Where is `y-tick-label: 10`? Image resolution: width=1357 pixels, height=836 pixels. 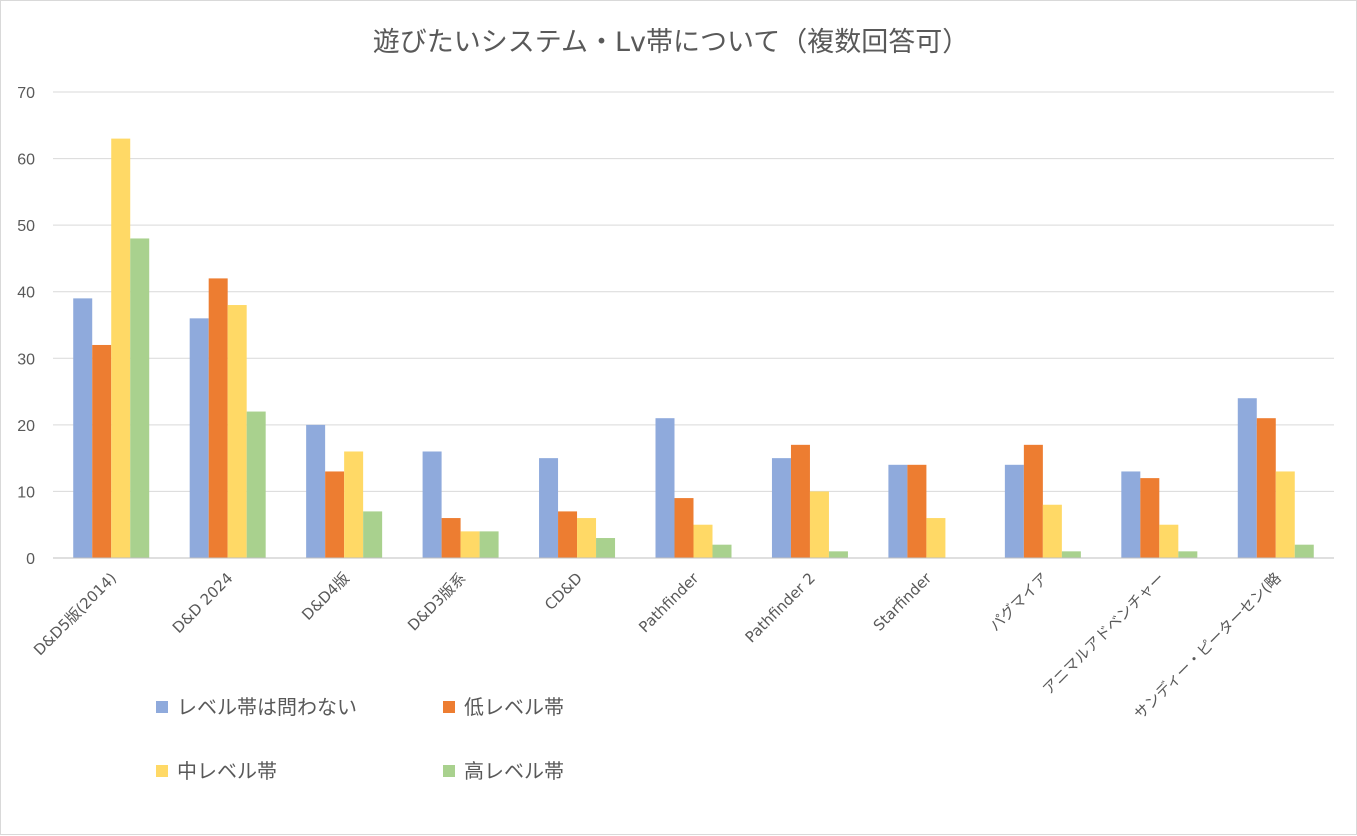 y-tick-label: 10 is located at coordinates (26, 492).